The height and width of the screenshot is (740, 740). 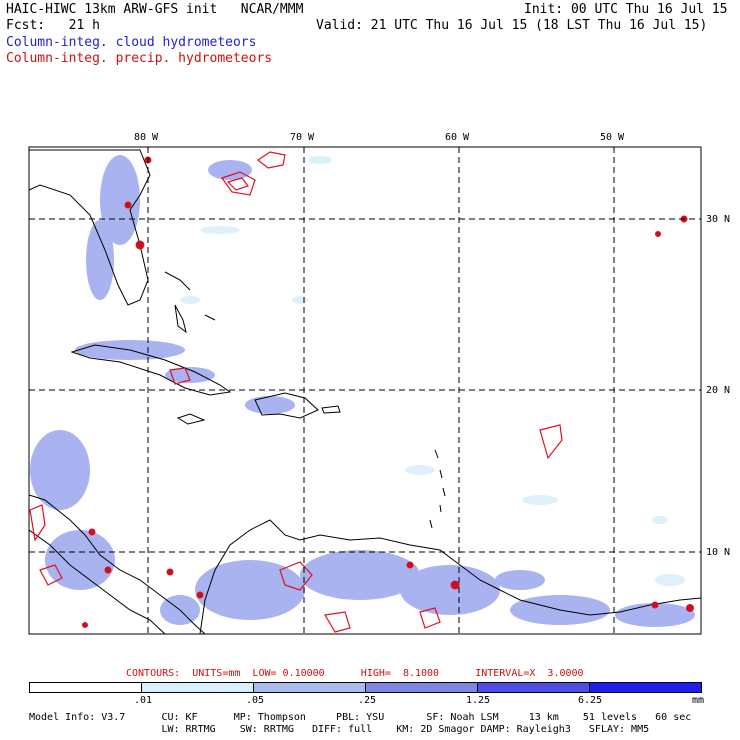 What do you see at coordinates (155, 9) in the screenshot?
I see `model-title: HAIC-HIWC 13km ARW-GFS init NCAR/MMM` at bounding box center [155, 9].